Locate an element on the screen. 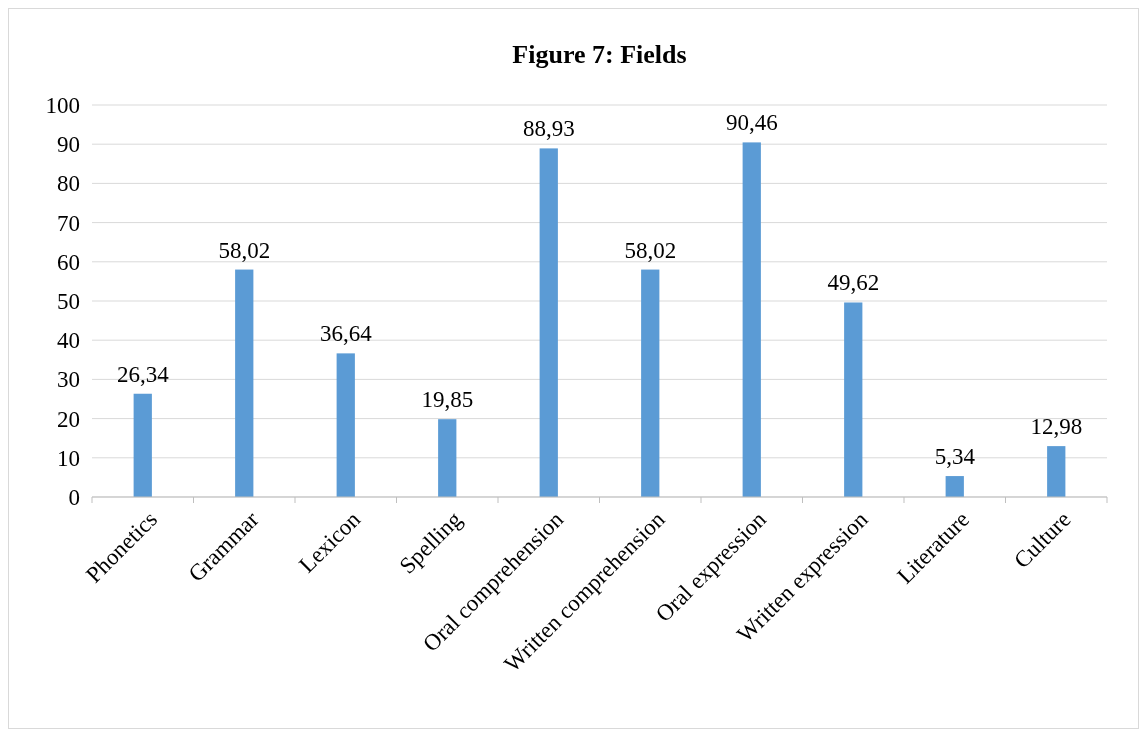  chart-title: Figure 7: Fields is located at coordinates (599, 54).